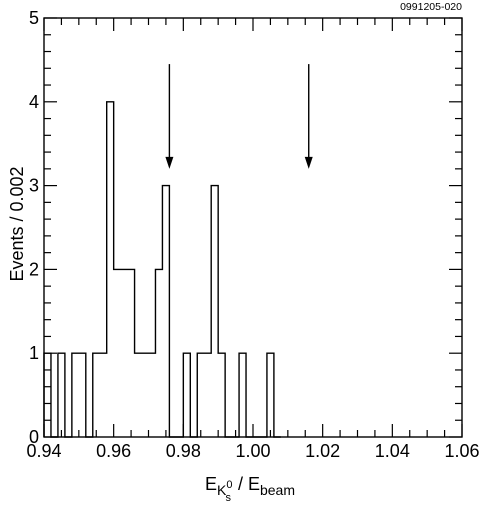  Describe the element at coordinates (211, 484) in the screenshot. I see `x-label-e: E` at that location.